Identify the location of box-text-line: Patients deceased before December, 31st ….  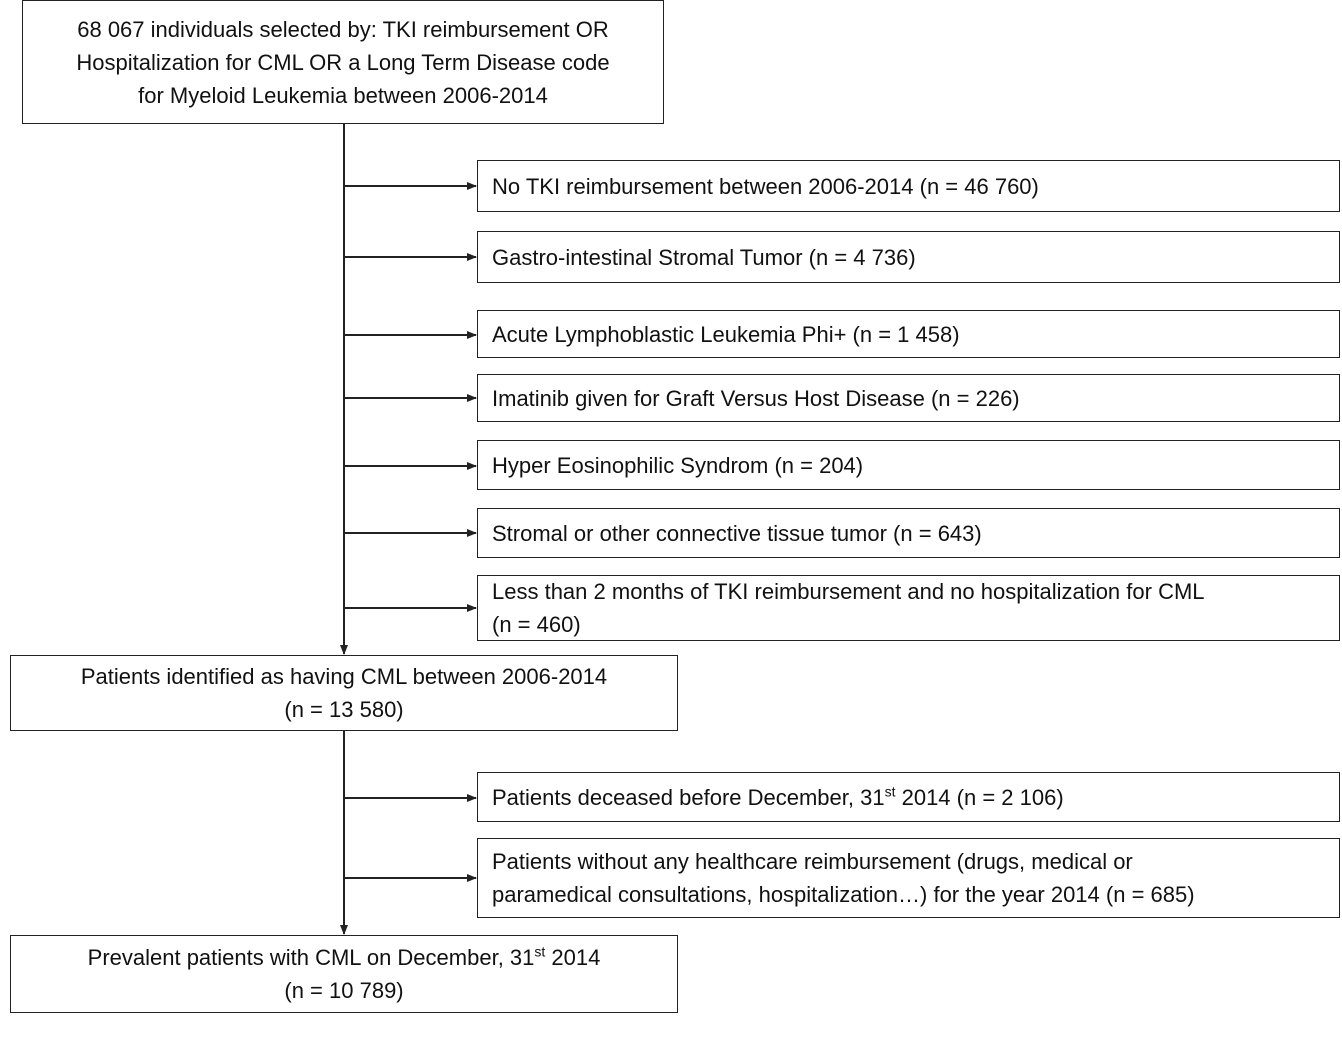
(778, 797).